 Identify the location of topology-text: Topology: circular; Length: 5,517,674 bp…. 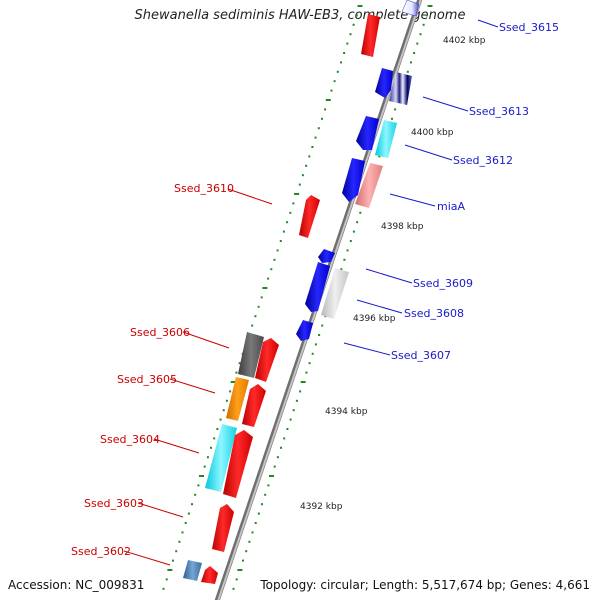
(425, 585).